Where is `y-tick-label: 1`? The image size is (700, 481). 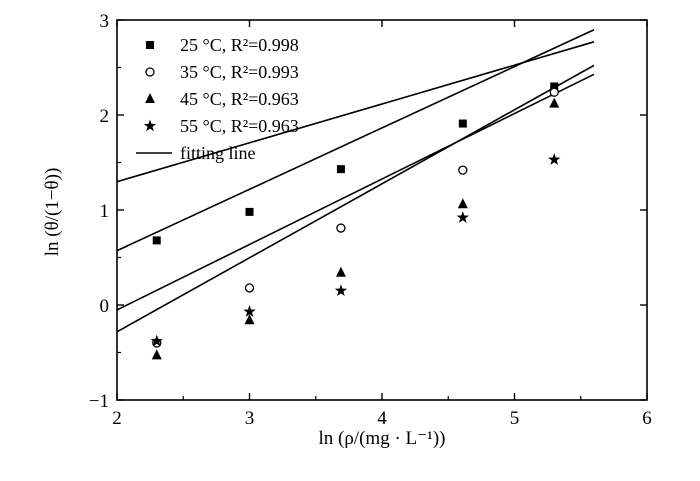 y-tick-label: 1 is located at coordinates (105, 211).